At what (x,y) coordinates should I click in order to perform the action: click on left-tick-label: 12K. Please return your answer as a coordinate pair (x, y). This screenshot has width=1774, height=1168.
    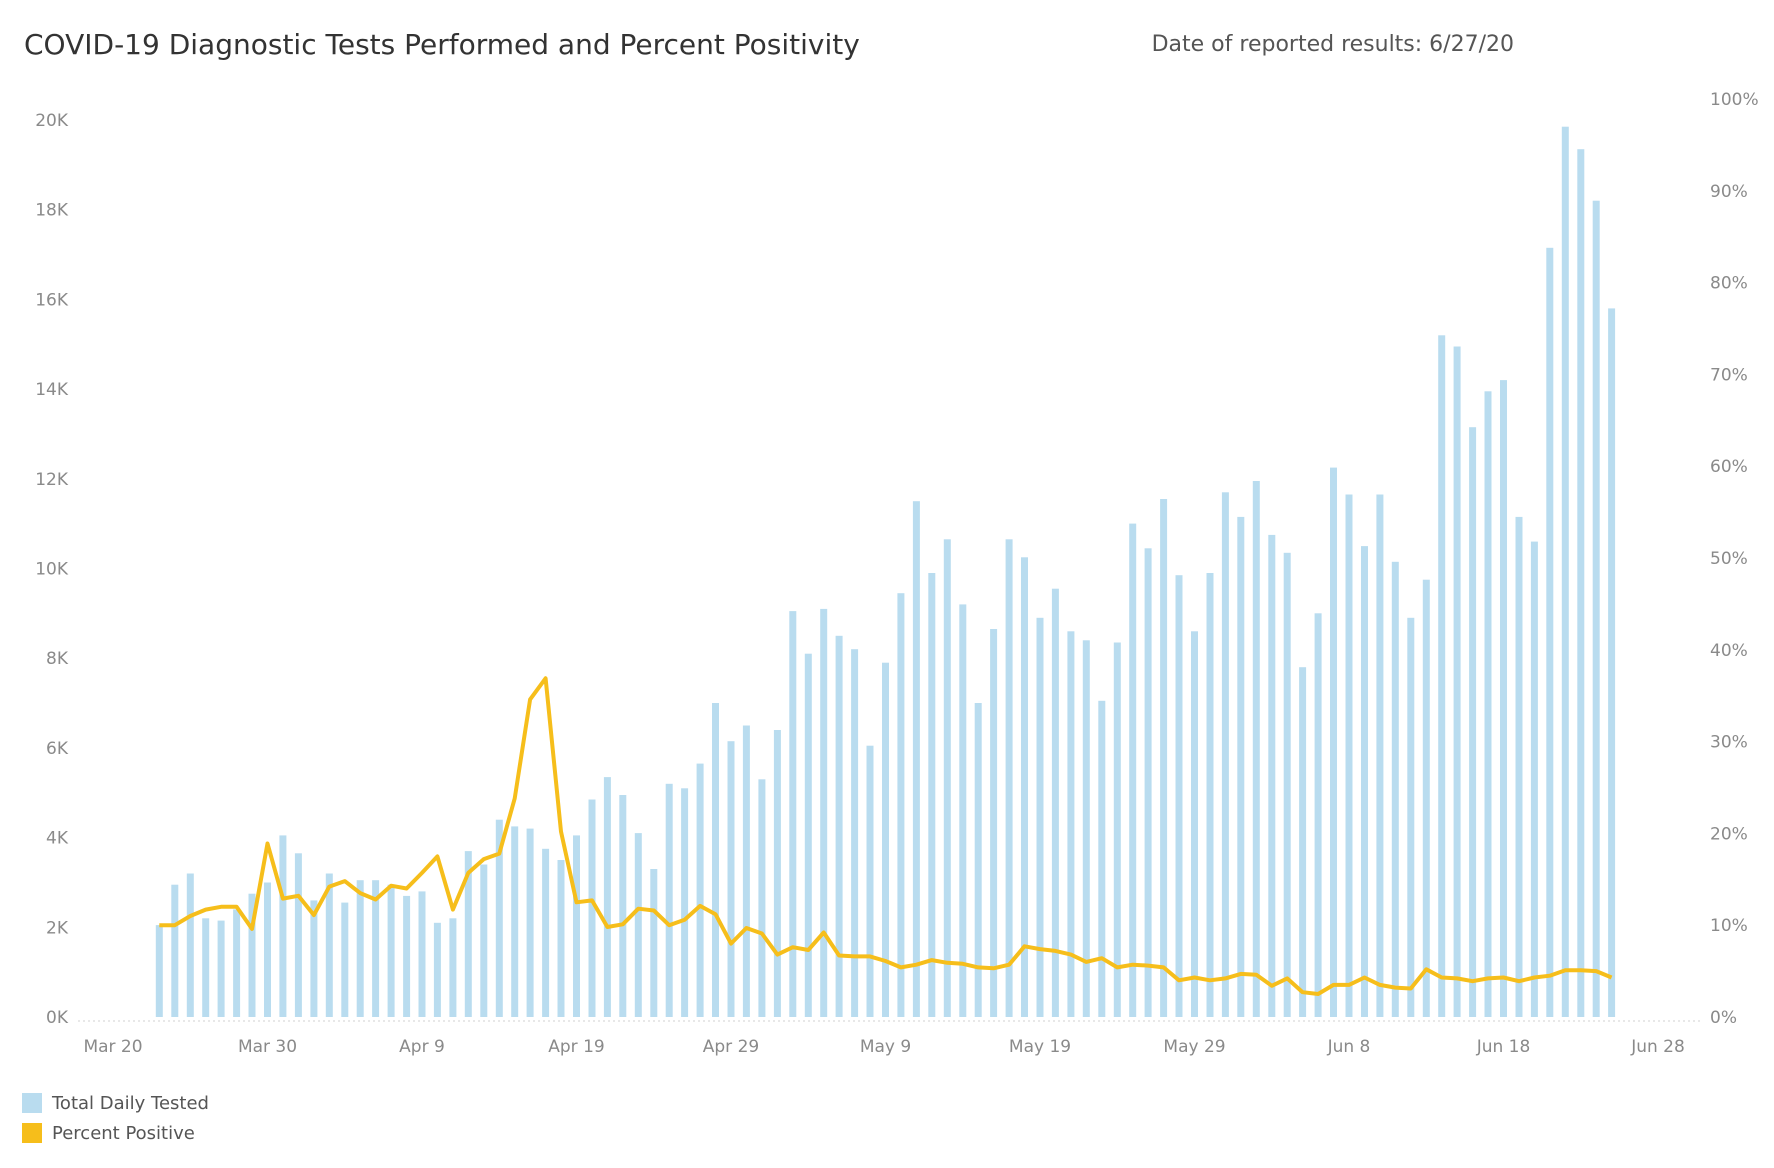
    Looking at the image, I should click on (52, 480).